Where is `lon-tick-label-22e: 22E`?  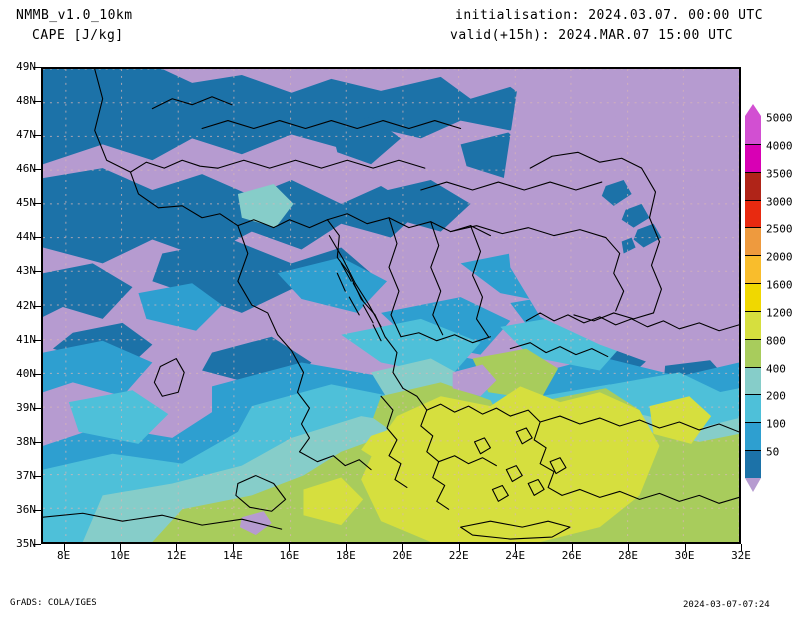 lon-tick-label-22e: 22E is located at coordinates (458, 555).